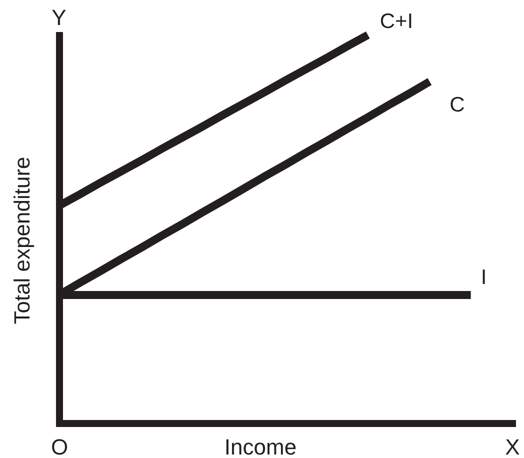  Describe the element at coordinates (397, 21) in the screenshot. I see `series-label: C+I` at that location.